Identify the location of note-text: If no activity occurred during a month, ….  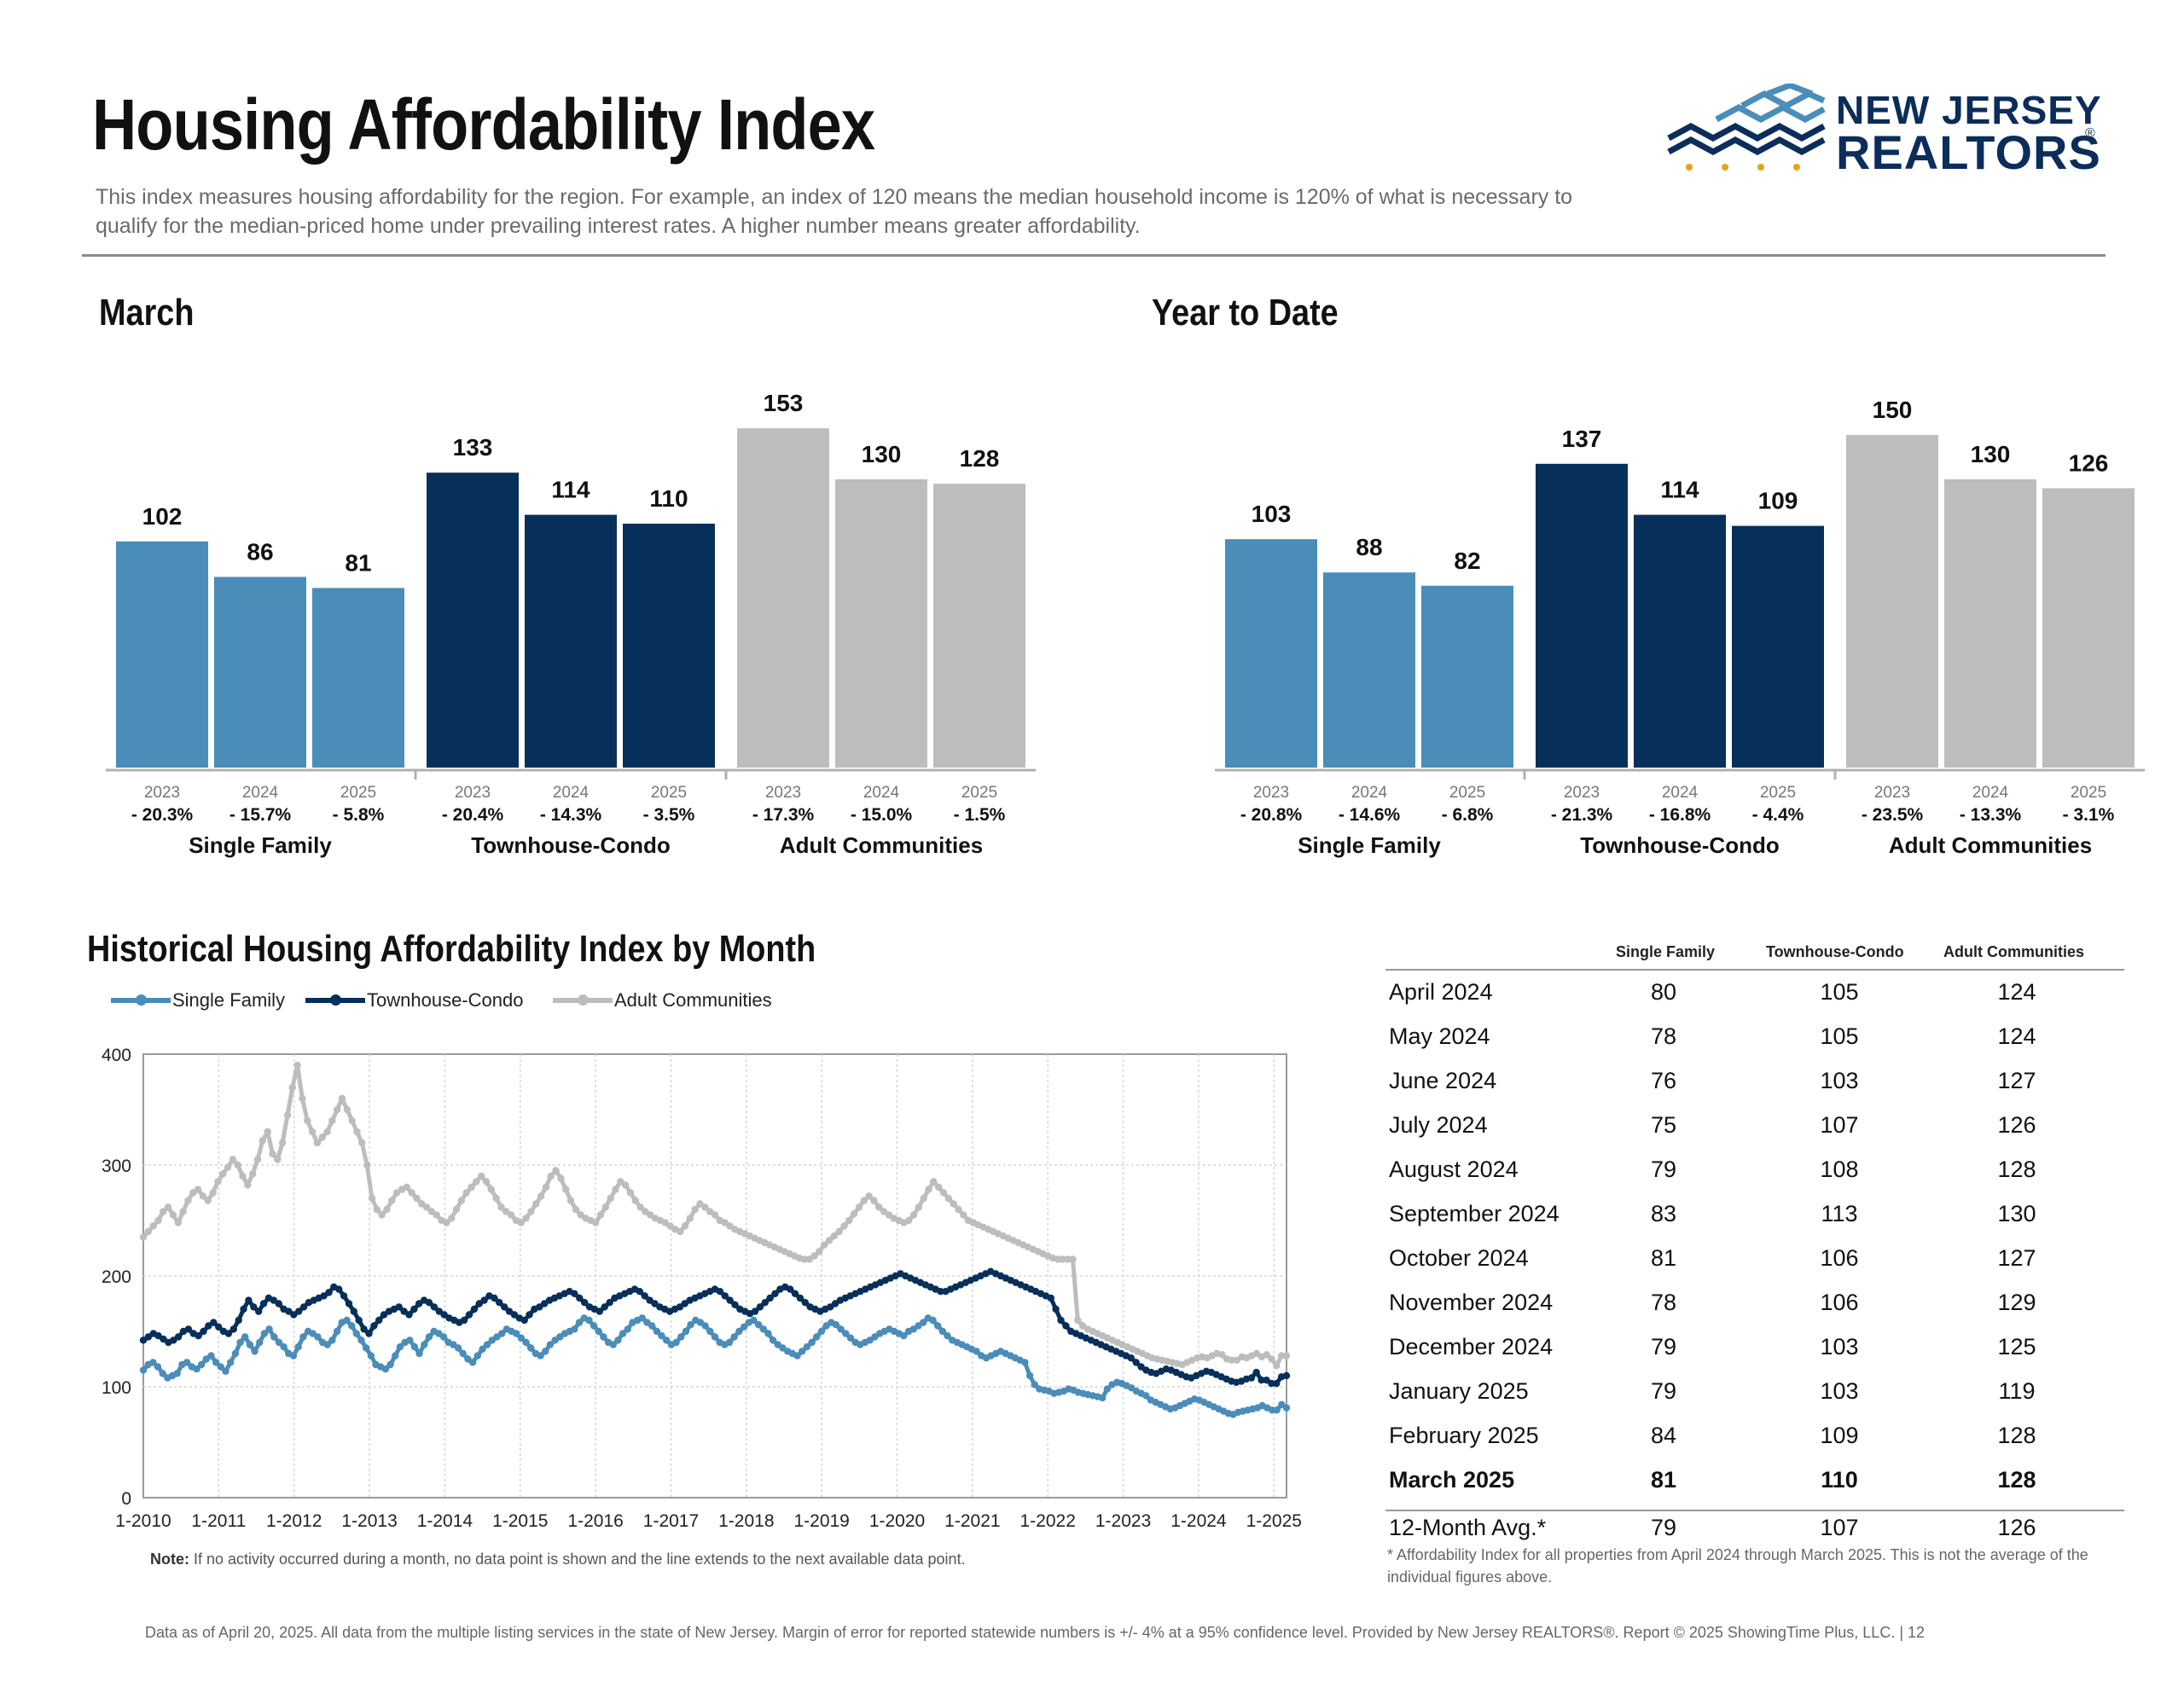
(577, 1559).